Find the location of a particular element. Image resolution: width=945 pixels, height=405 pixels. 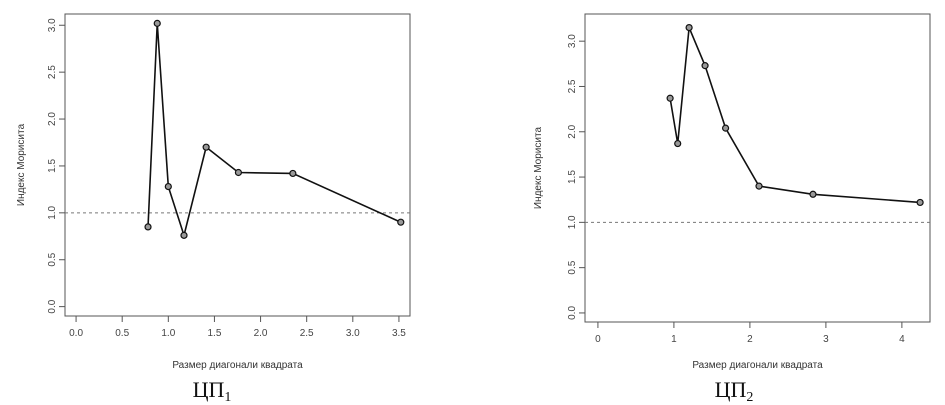

x-tick-label: 3 is located at coordinates (826, 339).